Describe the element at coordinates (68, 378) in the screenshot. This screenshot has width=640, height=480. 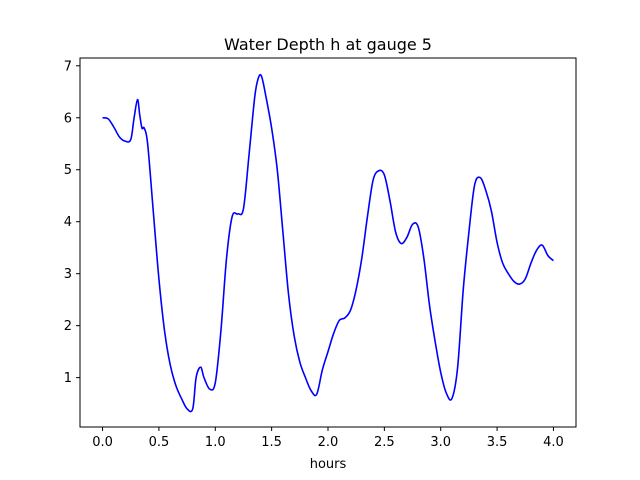
I see `y-tick-label: 1` at that location.